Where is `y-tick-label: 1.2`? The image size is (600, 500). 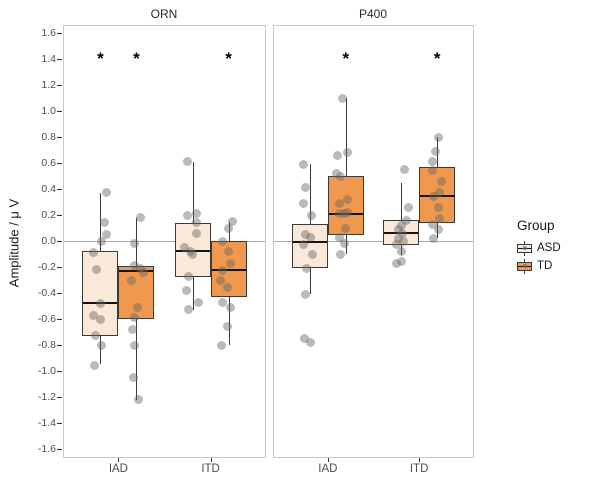
y-tick-label: 1.2 is located at coordinates (48, 85).